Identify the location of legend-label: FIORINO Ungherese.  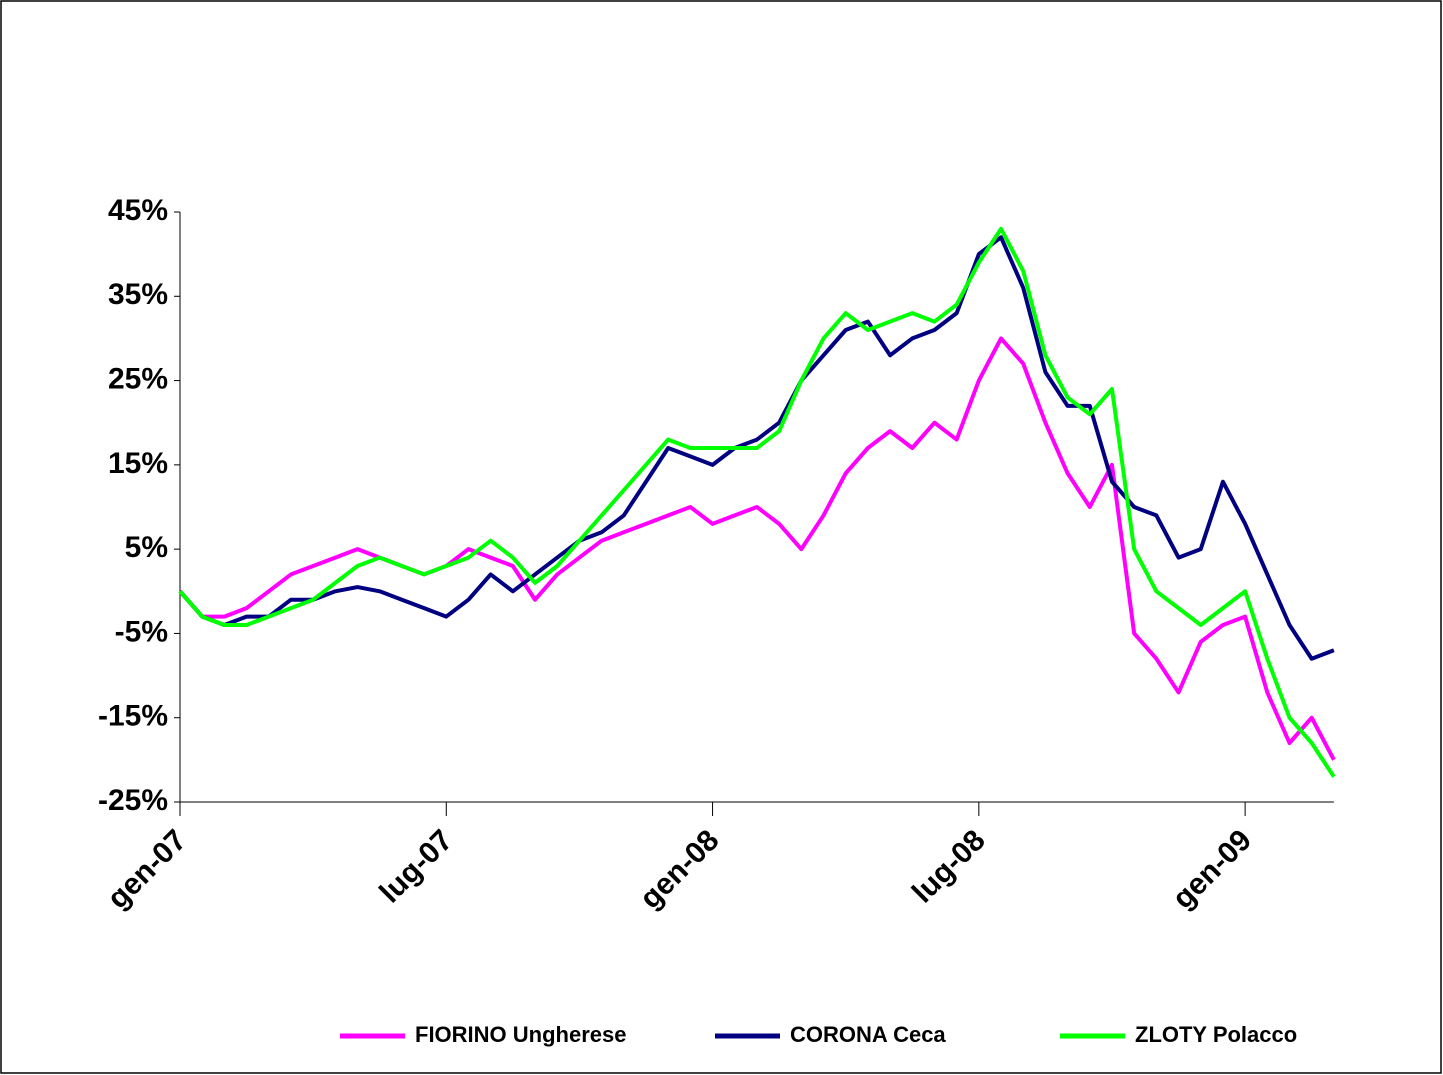
(520, 1034).